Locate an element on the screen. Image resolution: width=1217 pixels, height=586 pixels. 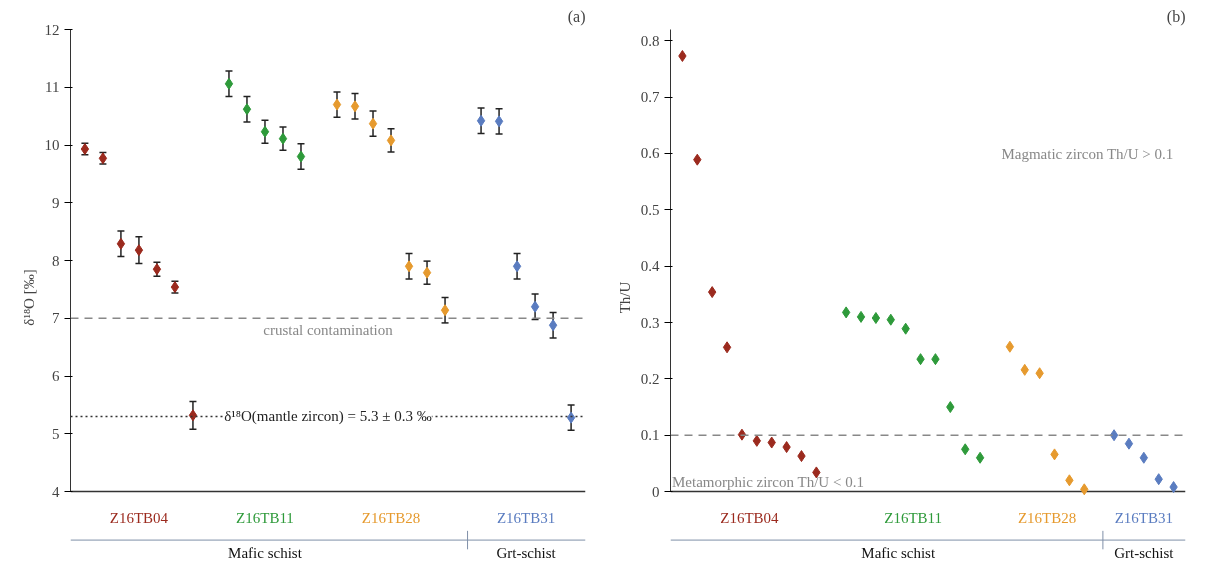
y-tick-label: 0.2 is located at coordinates (650, 378).